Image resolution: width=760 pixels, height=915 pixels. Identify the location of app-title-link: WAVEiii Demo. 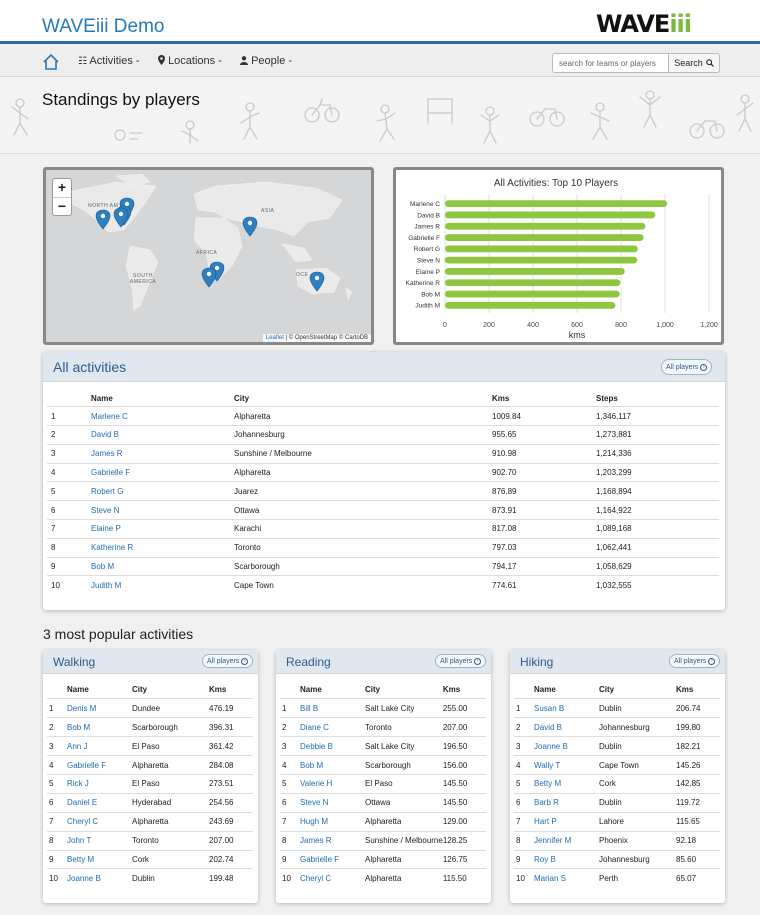
(103, 26).